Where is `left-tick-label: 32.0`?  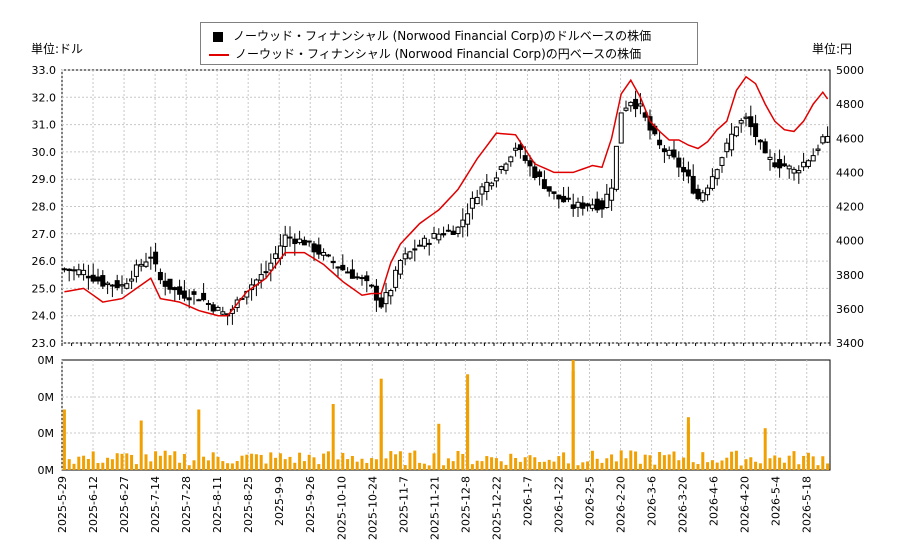
left-tick-label: 32.0 is located at coordinates (44, 97).